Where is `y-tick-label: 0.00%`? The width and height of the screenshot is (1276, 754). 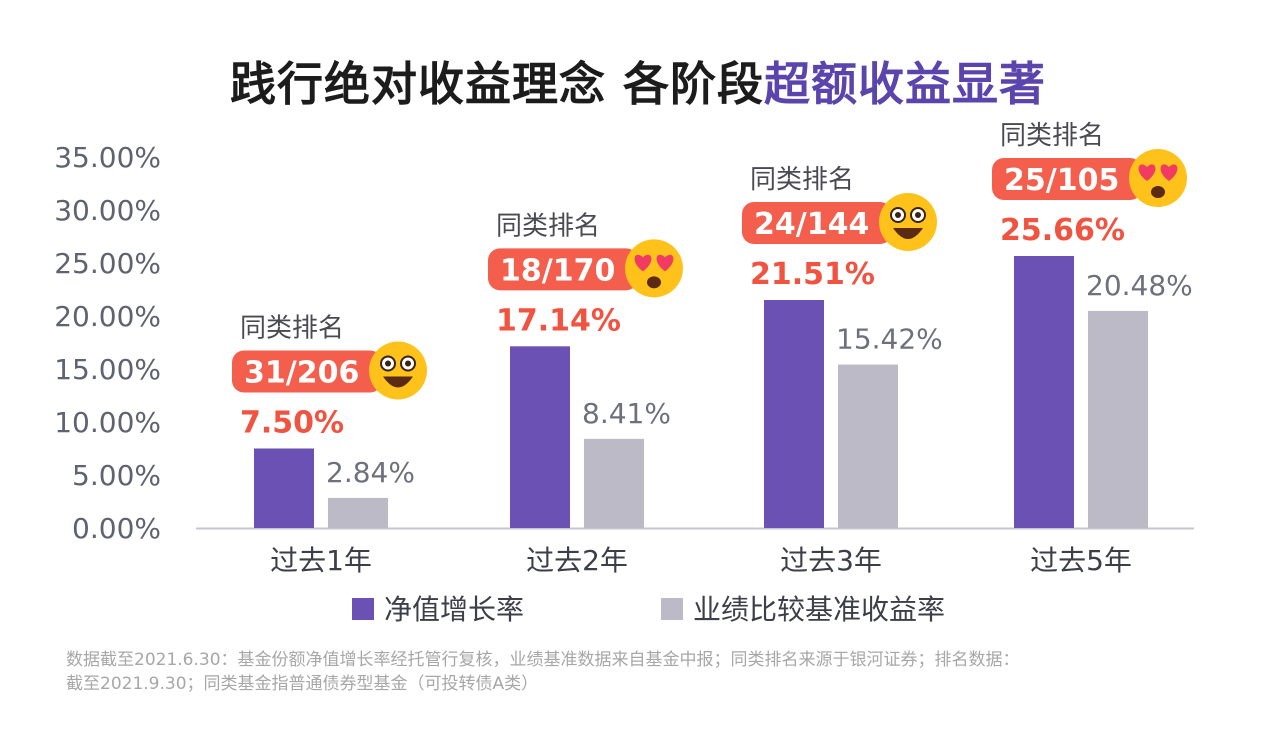
y-tick-label: 0.00% is located at coordinates (116, 528).